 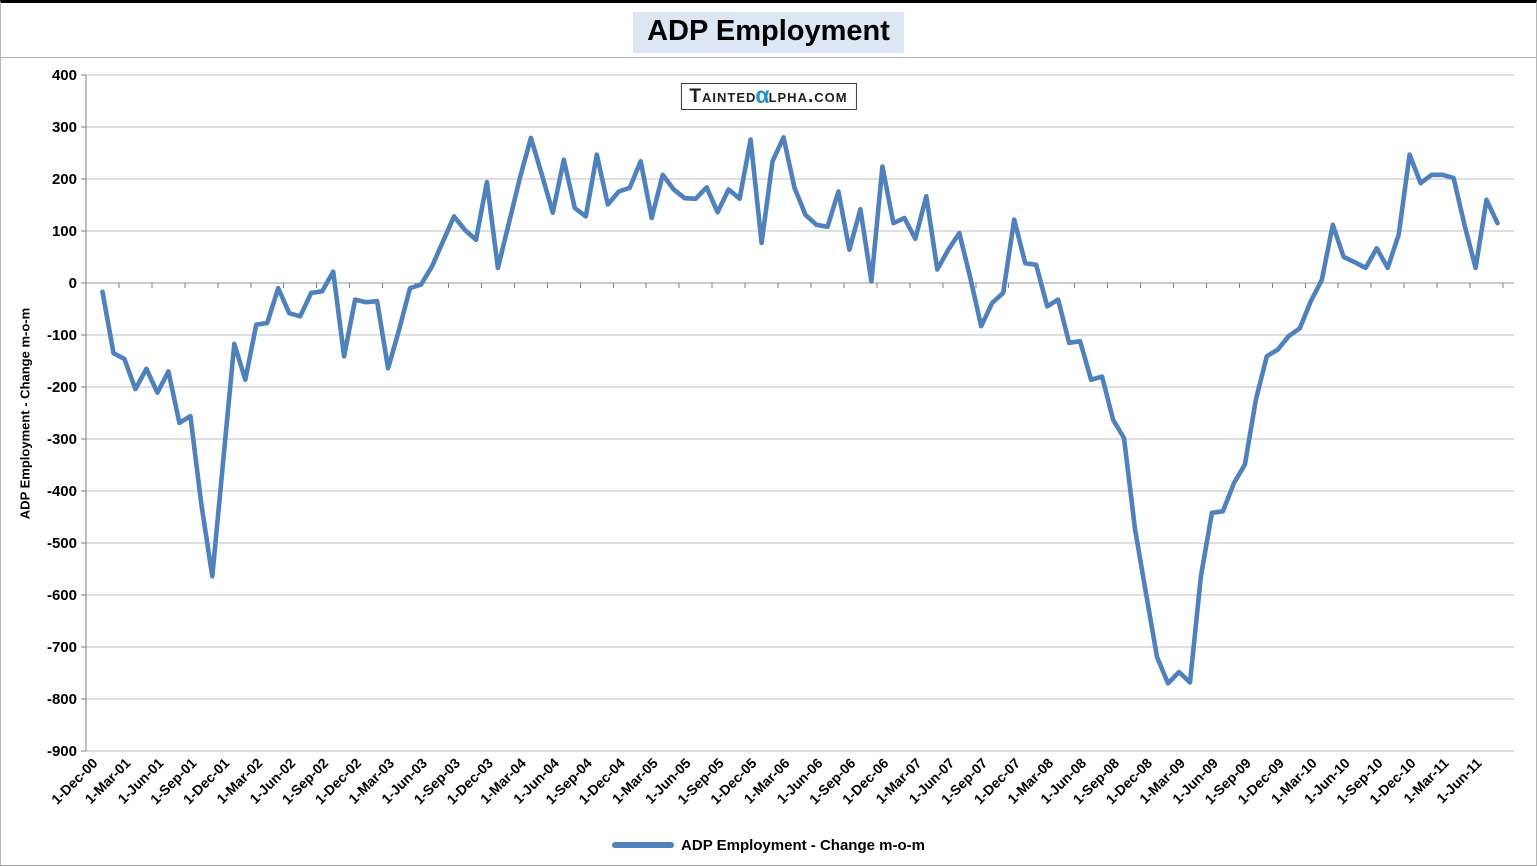 I want to click on watermark-badge: Taintedαlpha.com, so click(x=768, y=96).